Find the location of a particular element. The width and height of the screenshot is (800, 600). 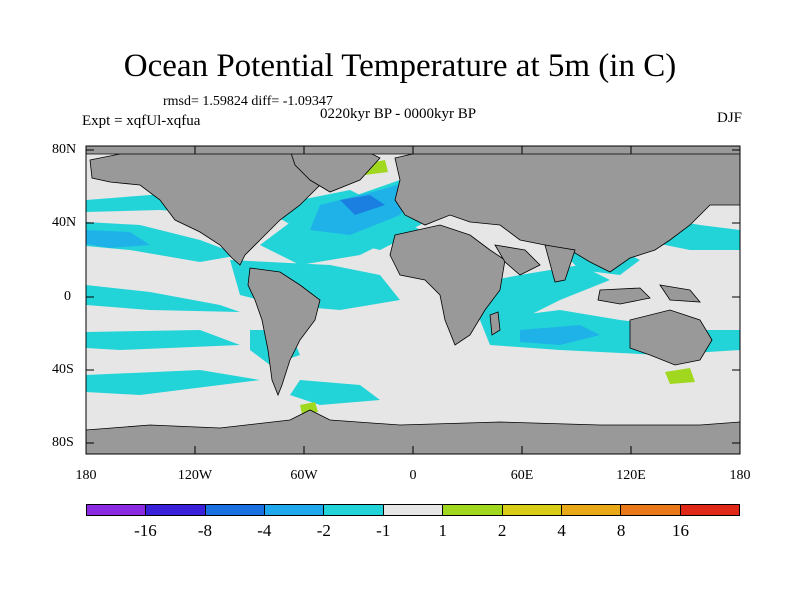

colorbar-label: -4 is located at coordinates (264, 530).